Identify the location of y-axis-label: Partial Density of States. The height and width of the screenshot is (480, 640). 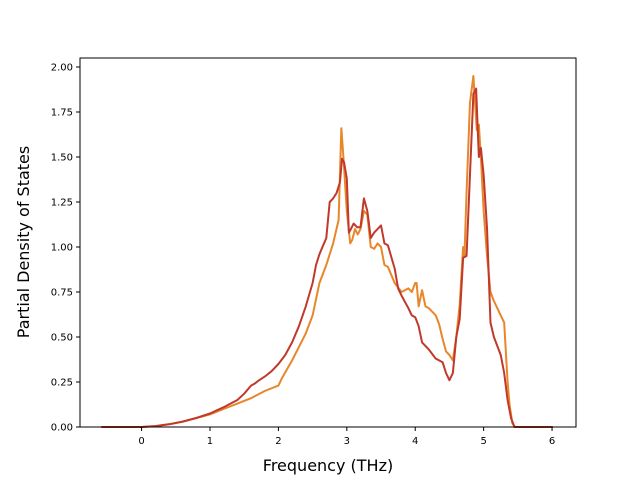
(23, 242).